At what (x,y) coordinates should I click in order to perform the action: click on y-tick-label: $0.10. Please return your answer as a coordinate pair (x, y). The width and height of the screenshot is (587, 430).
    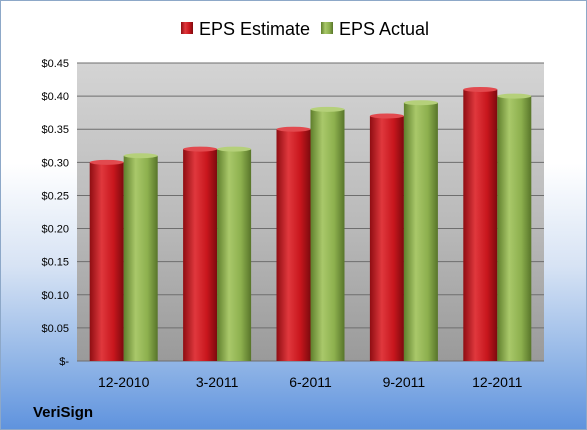
    Looking at the image, I should click on (55, 296).